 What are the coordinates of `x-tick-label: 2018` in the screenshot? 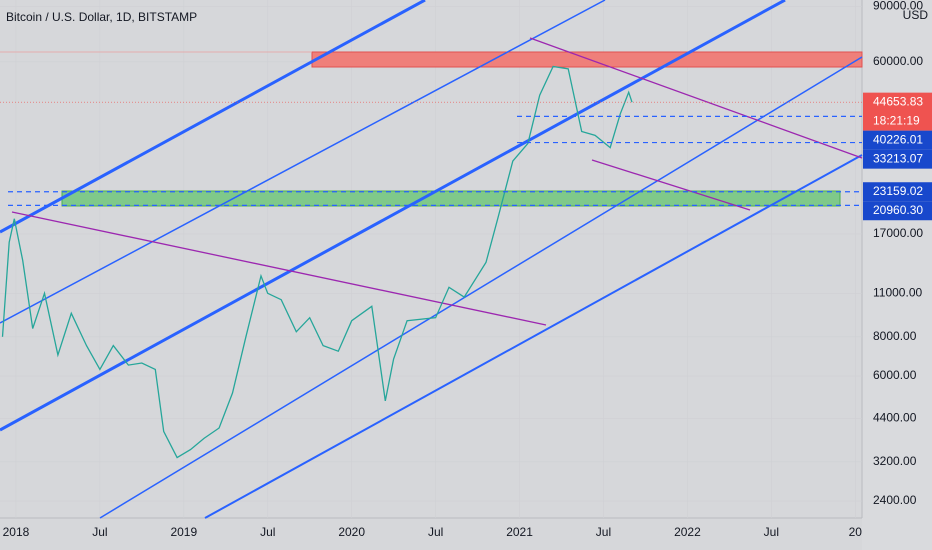 It's located at (16, 532).